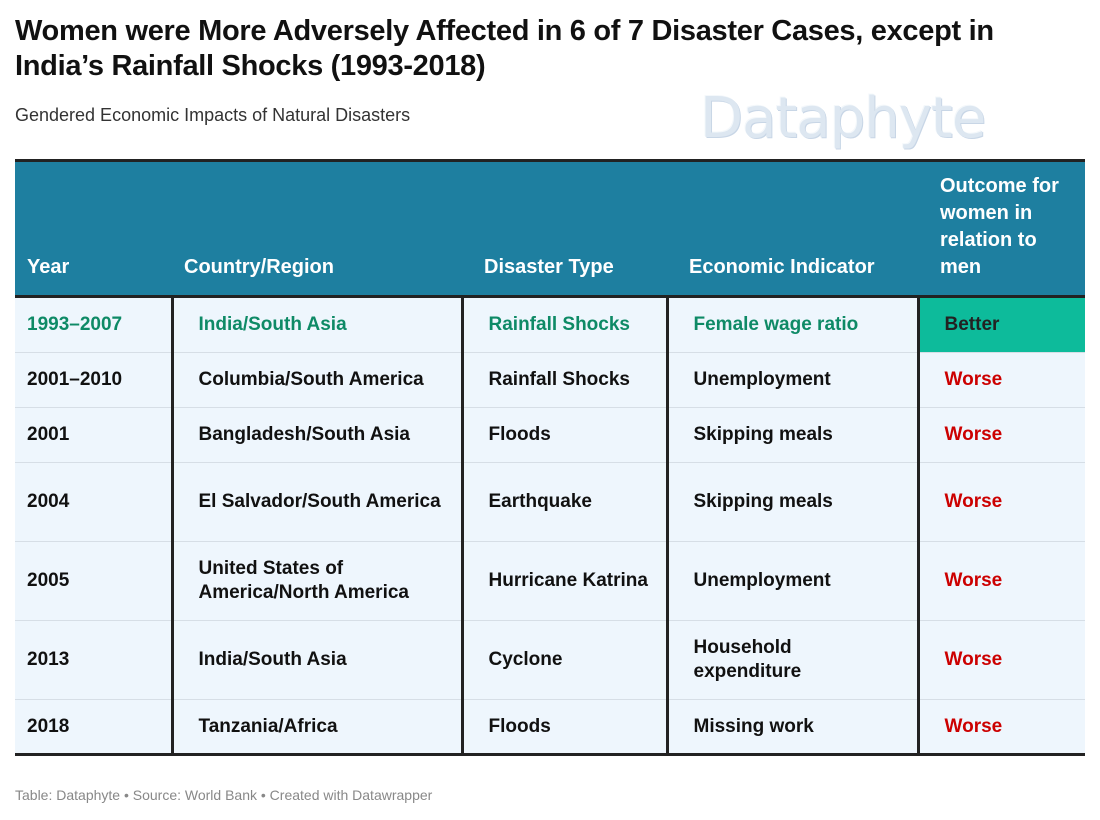 Image resolution: width=1100 pixels, height=820 pixels. Describe the element at coordinates (316, 380) in the screenshot. I see `cell-country: Columbia/South America` at that location.